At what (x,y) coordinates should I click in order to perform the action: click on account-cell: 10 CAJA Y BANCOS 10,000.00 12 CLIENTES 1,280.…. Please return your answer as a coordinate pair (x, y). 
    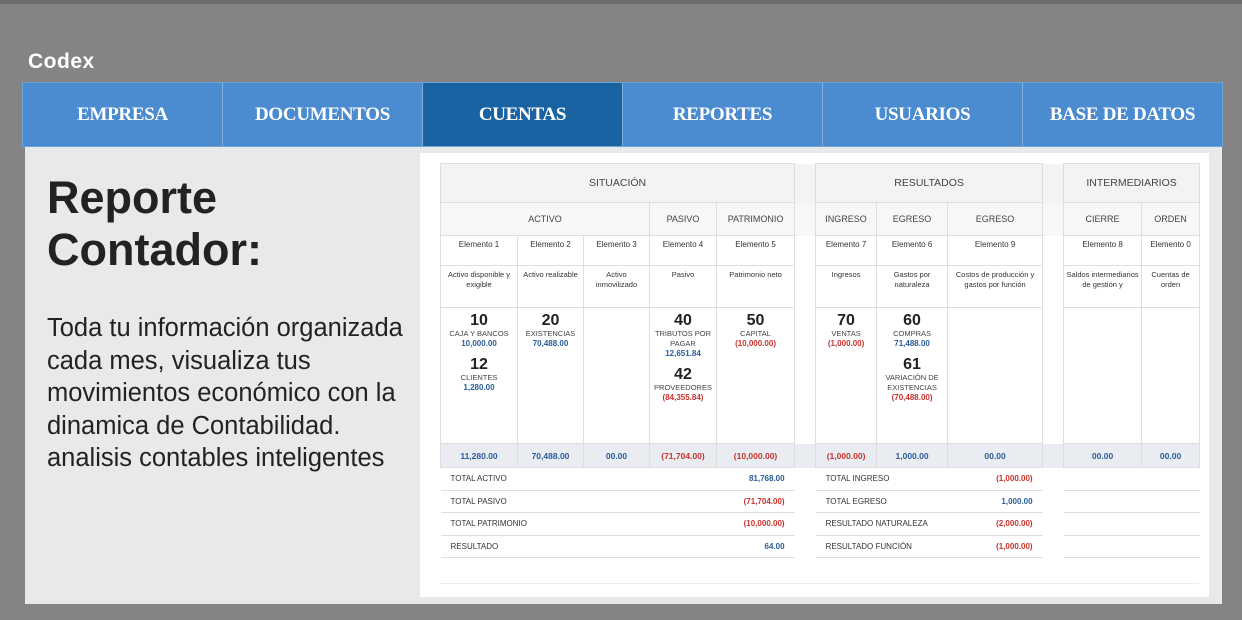
    Looking at the image, I should click on (479, 375).